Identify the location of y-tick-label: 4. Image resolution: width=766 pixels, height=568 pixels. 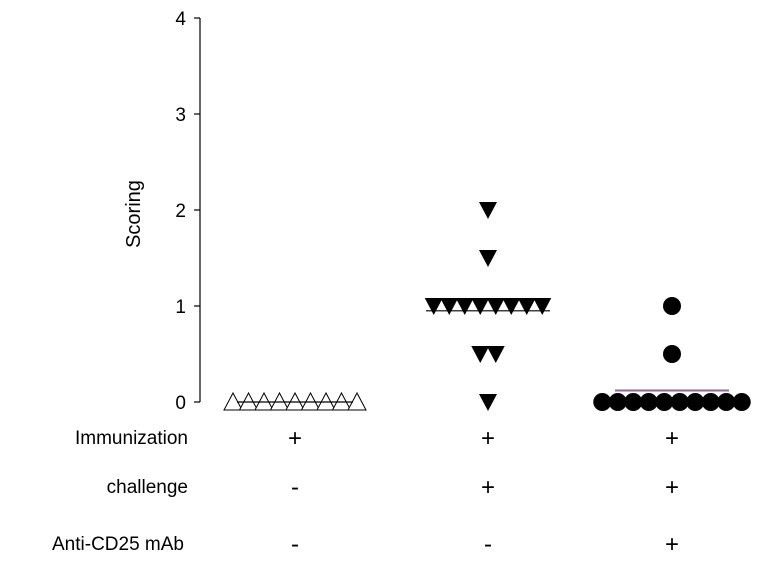
(180, 19).